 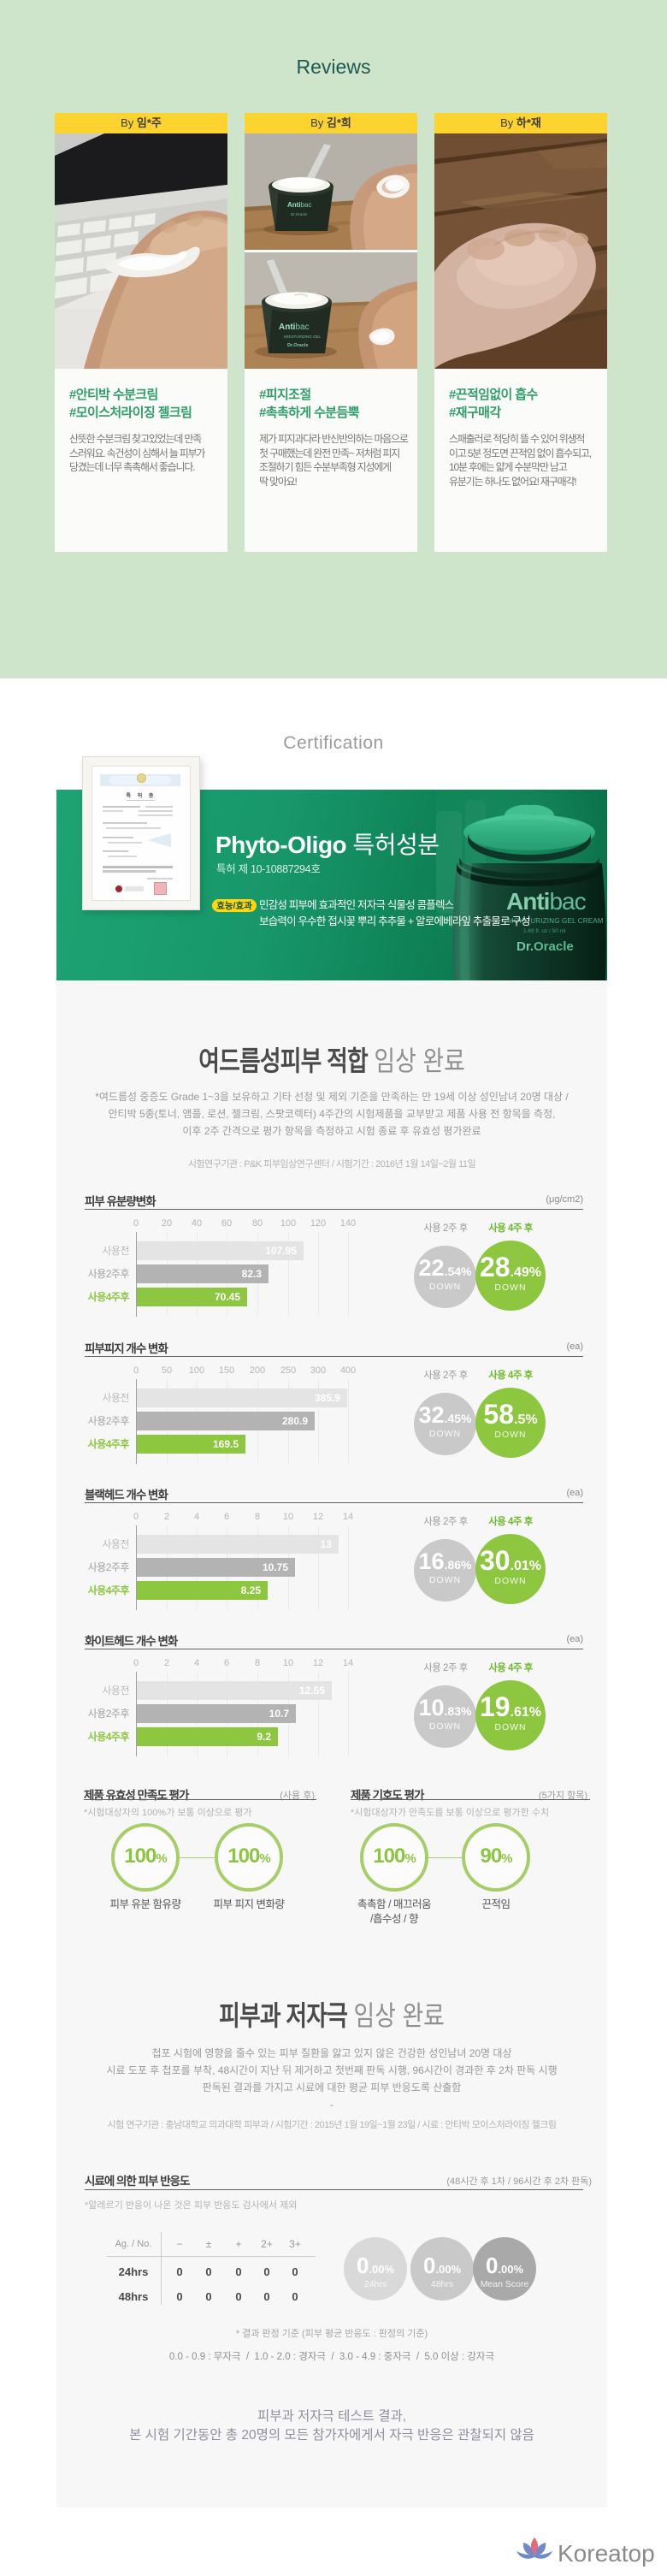 What do you see at coordinates (544, 931) in the screenshot?
I see `svg-text: 1.69 fl. oz / 50 ml` at bounding box center [544, 931].